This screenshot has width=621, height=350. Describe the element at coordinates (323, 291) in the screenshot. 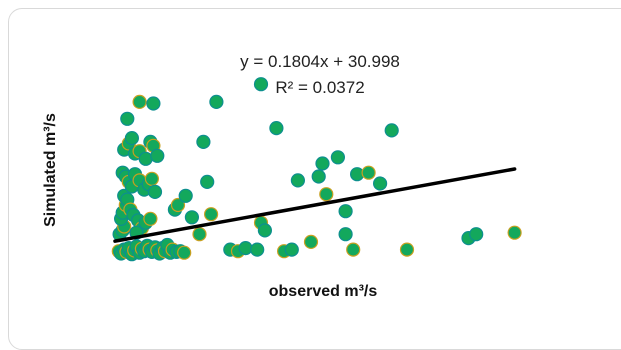

I see `x-axis-title: observed m³/s` at that location.